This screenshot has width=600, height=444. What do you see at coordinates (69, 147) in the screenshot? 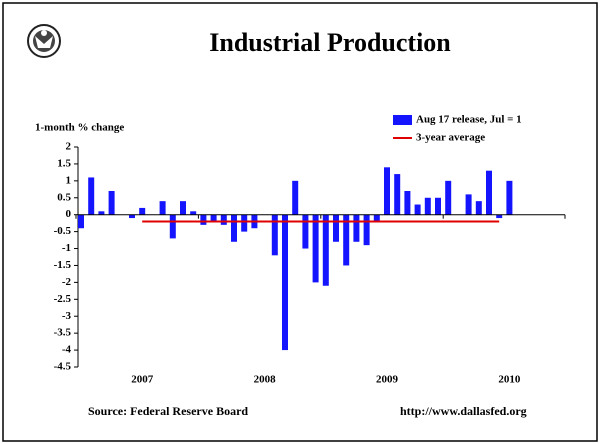
I see `y-tick-label: 2` at bounding box center [69, 147].